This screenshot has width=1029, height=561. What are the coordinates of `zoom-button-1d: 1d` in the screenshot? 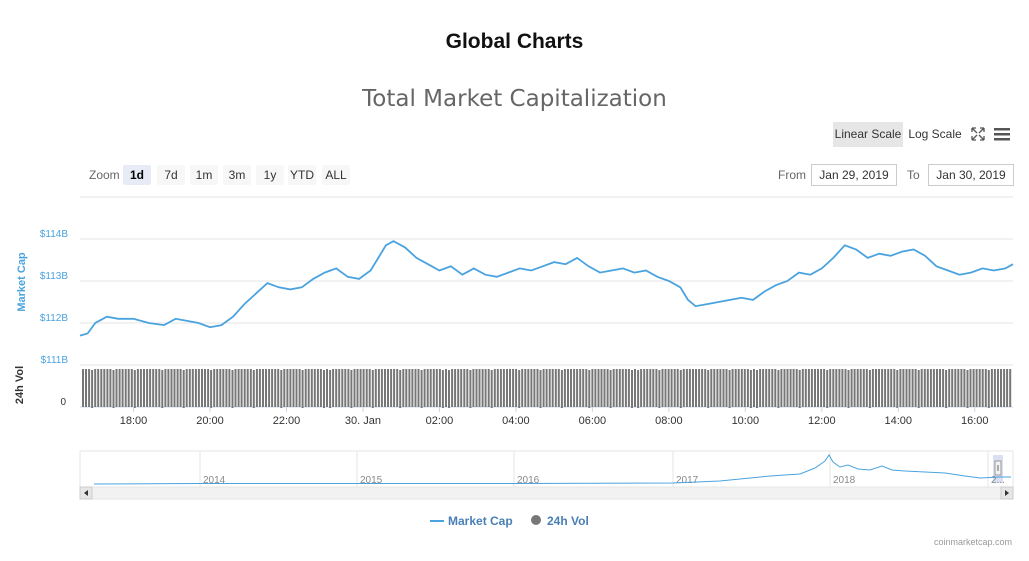 It's located at (137, 175).